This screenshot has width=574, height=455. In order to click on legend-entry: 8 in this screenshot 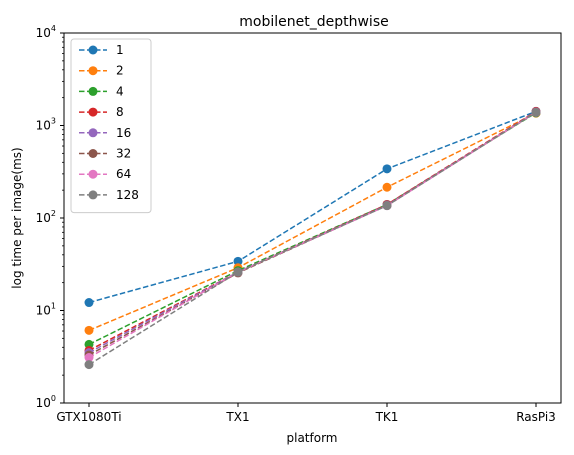, I will do `click(101, 112)`.